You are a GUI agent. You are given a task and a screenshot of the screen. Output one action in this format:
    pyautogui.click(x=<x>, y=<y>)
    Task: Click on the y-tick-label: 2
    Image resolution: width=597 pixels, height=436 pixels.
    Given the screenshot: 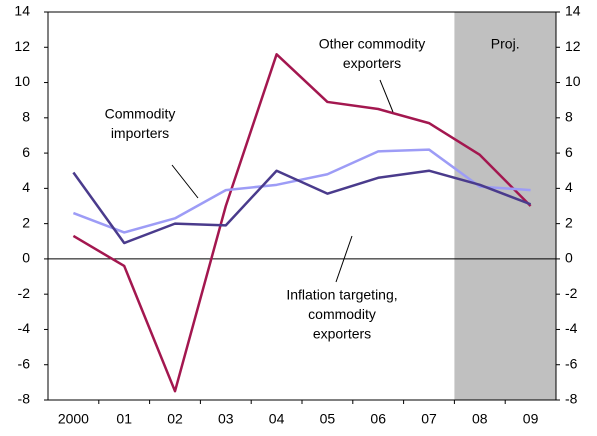 What is the action you would take?
    pyautogui.click(x=26, y=222)
    